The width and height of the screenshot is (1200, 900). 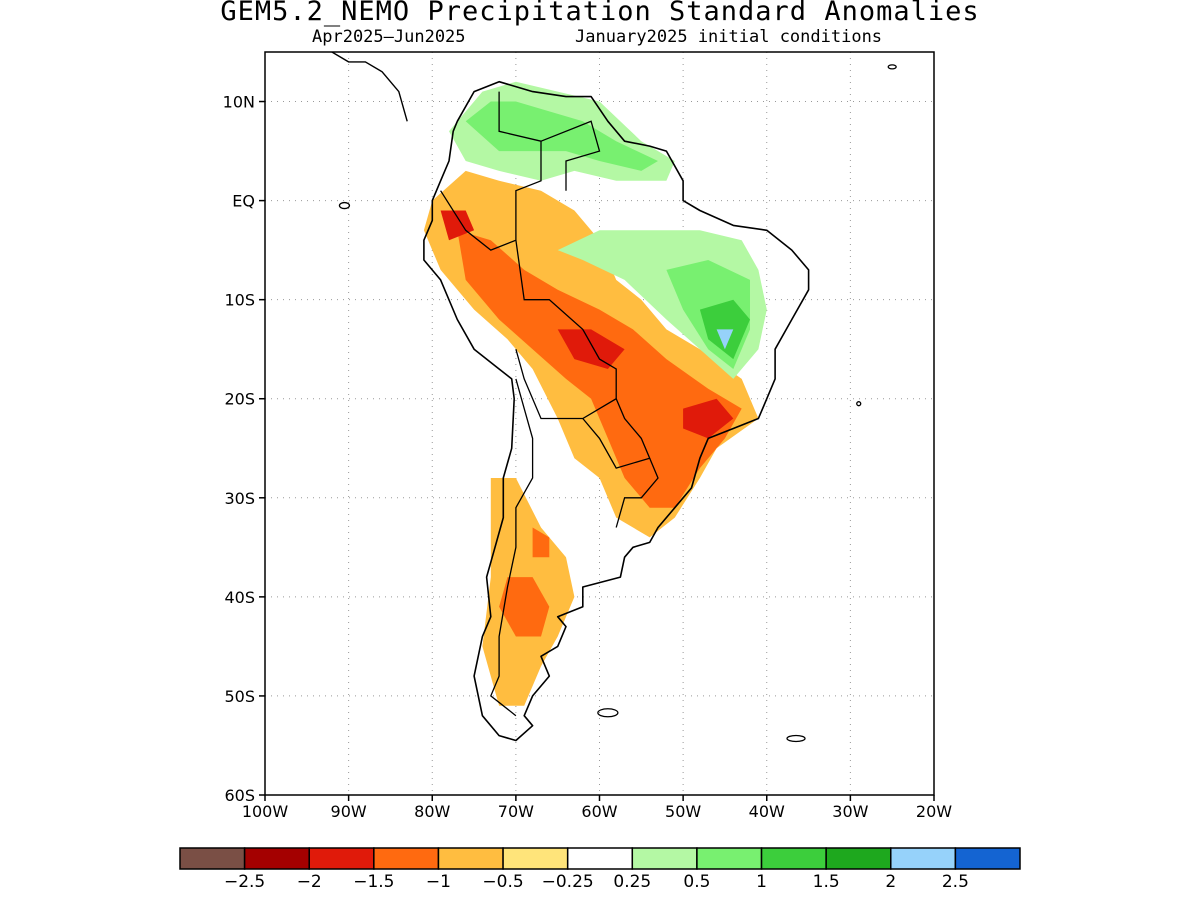 I want to click on colorbar-label: 1, so click(x=761, y=882).